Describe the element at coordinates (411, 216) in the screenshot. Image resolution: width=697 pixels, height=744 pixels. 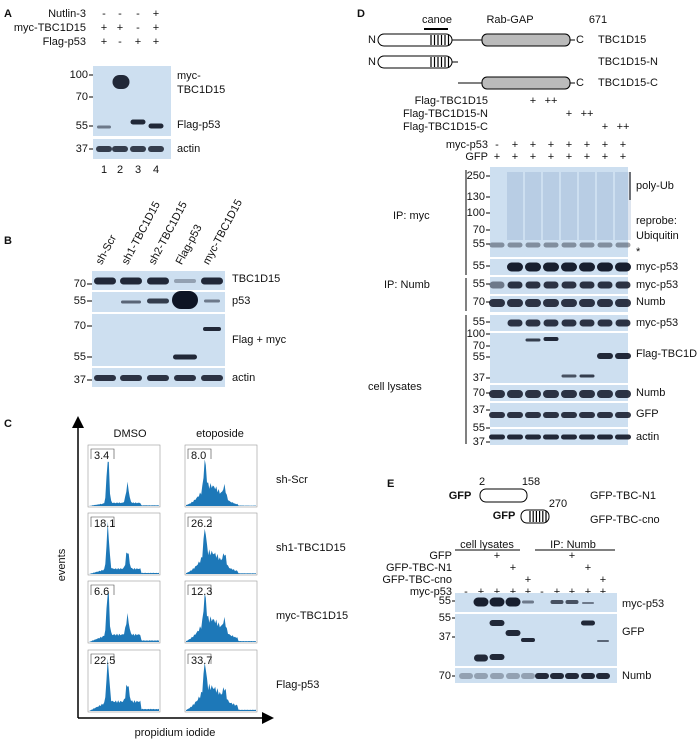
I see `group-label: IP: myc` at that location.